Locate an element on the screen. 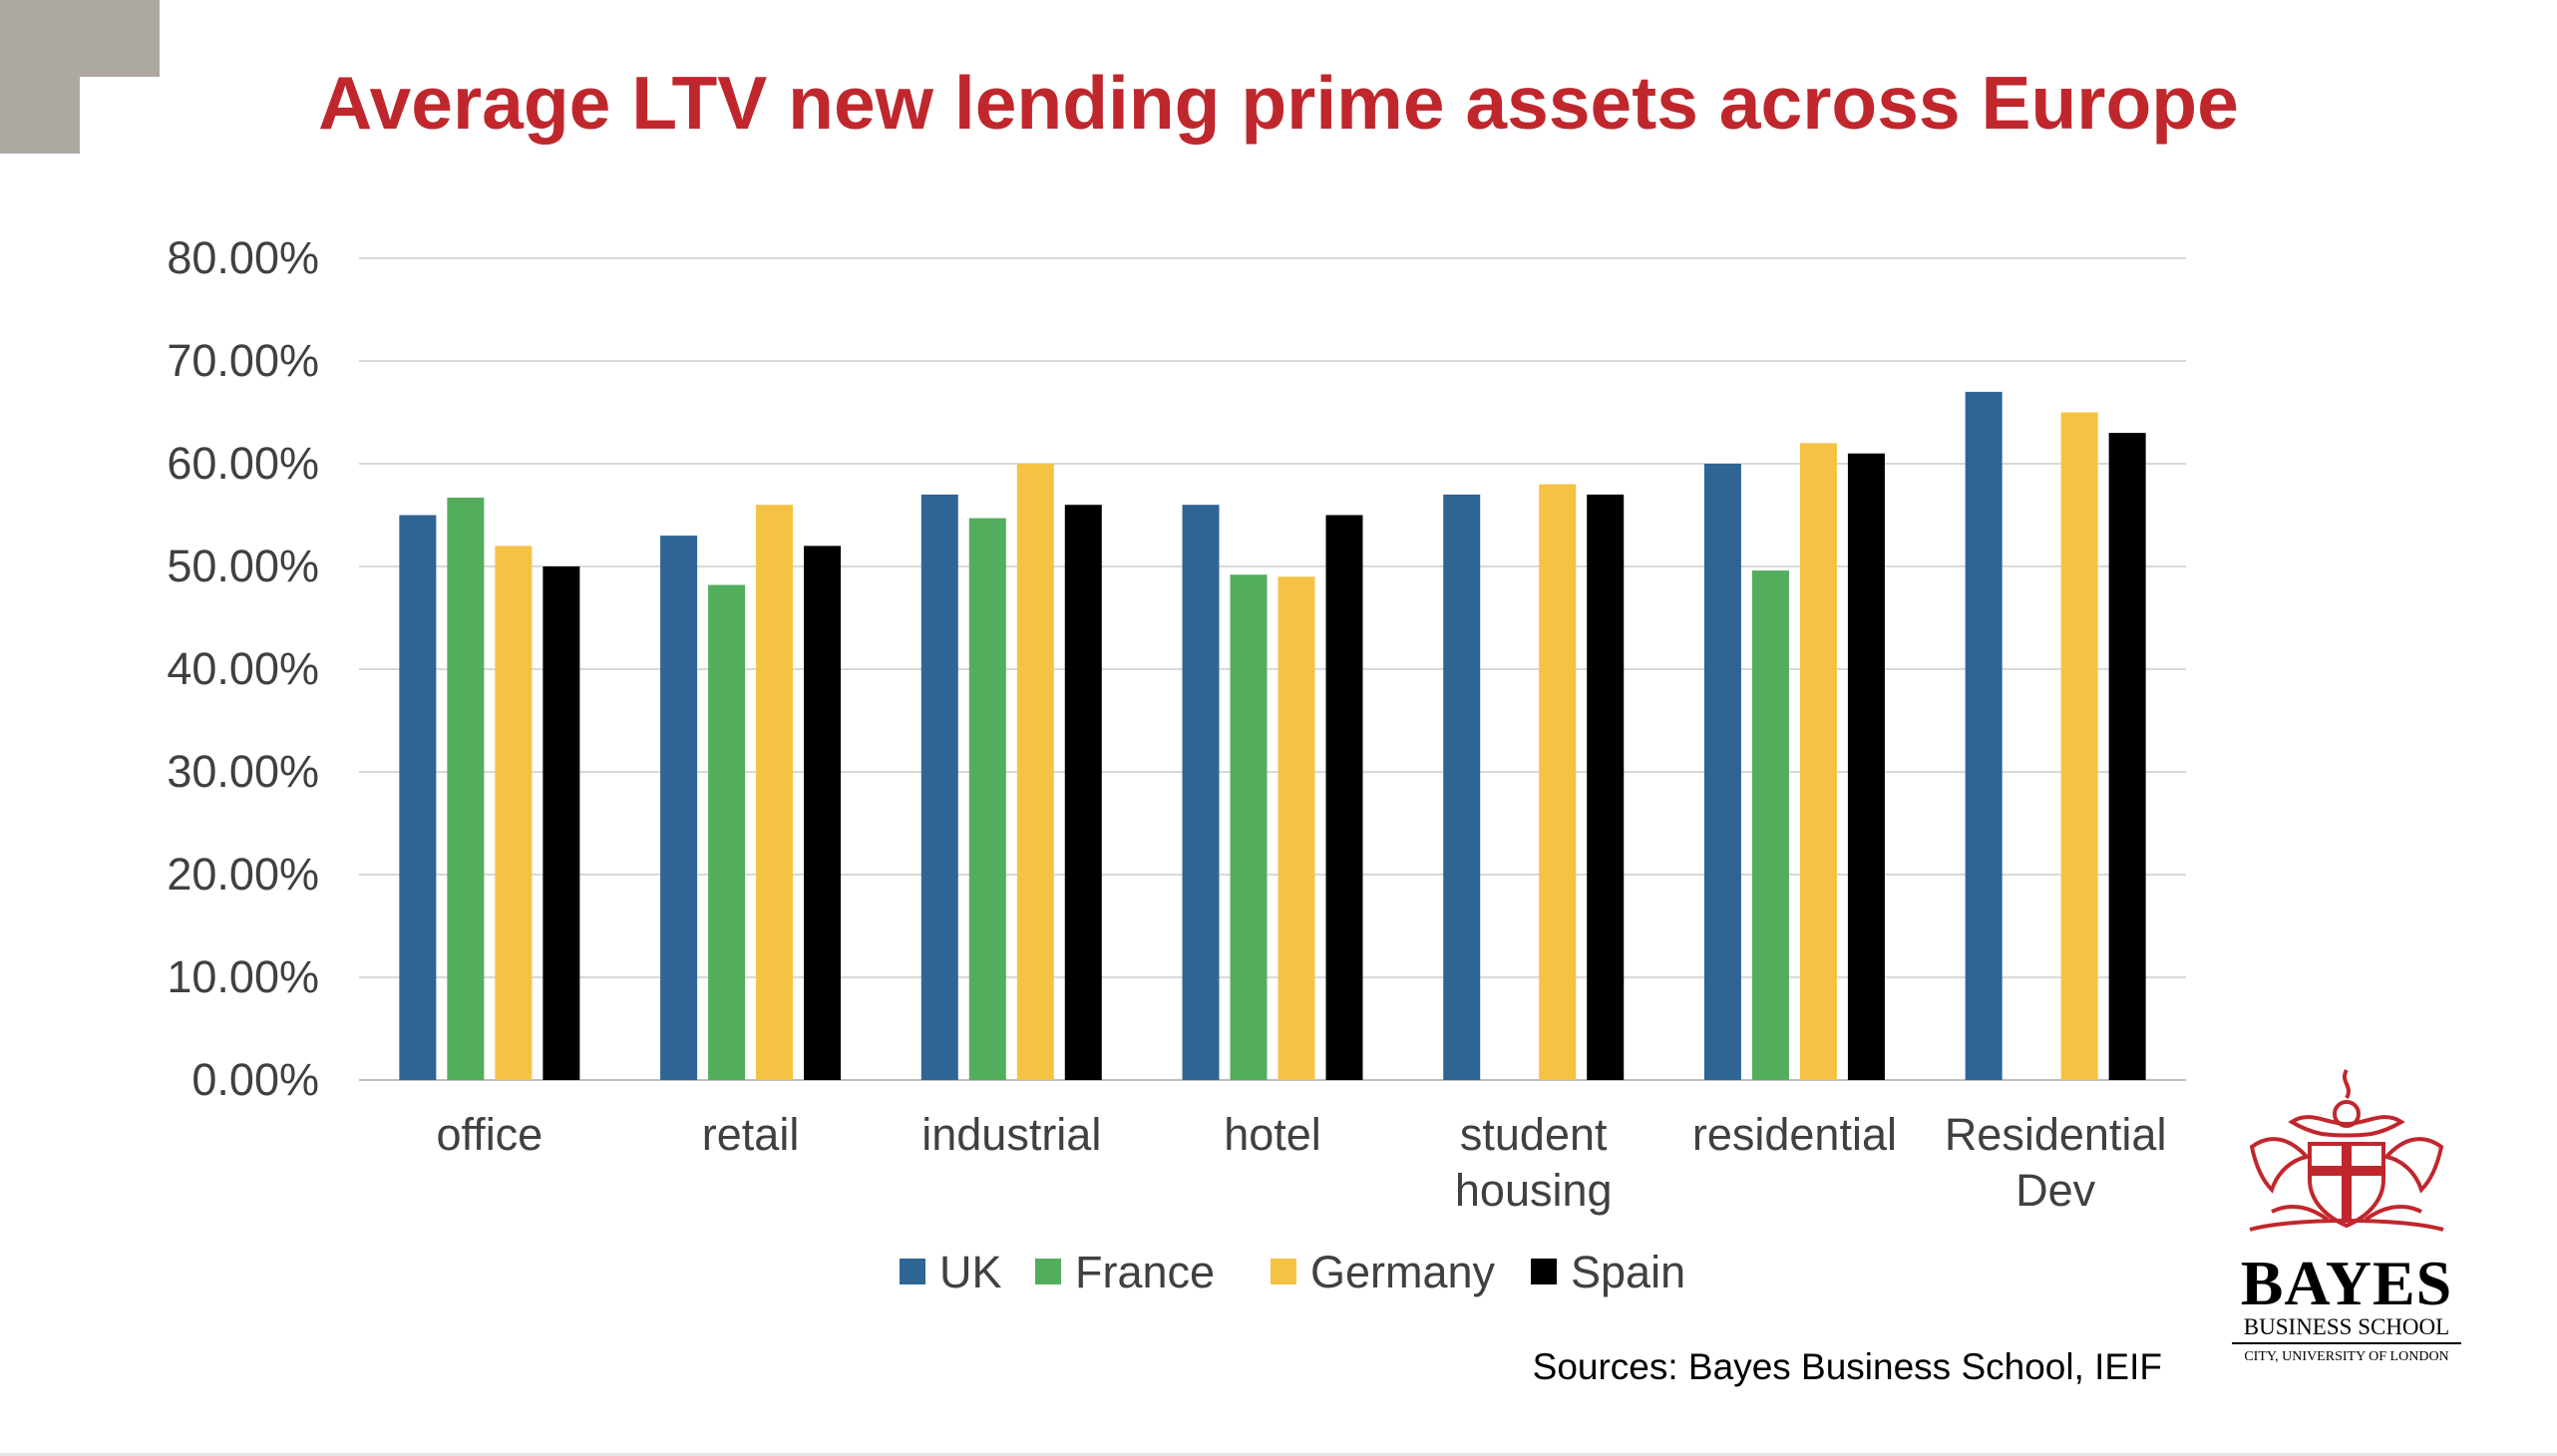 This screenshot has width=2557, height=1456. x-tick-label: student housing is located at coordinates (1534, 1162).